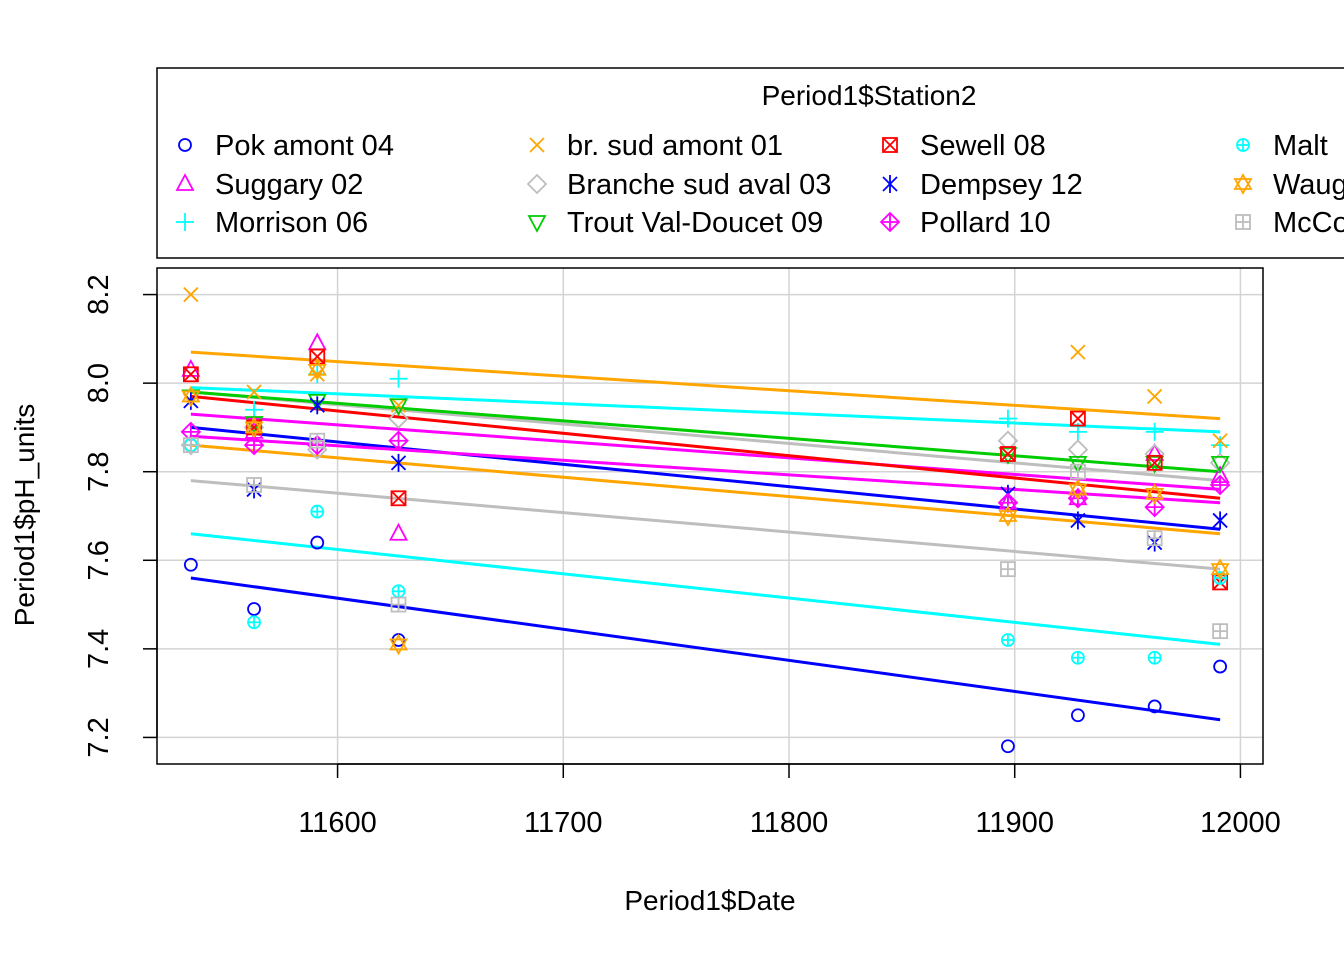 The image size is (1344, 960). Describe the element at coordinates (1282, 146) in the screenshot. I see `legend-entry: Malt` at that location.